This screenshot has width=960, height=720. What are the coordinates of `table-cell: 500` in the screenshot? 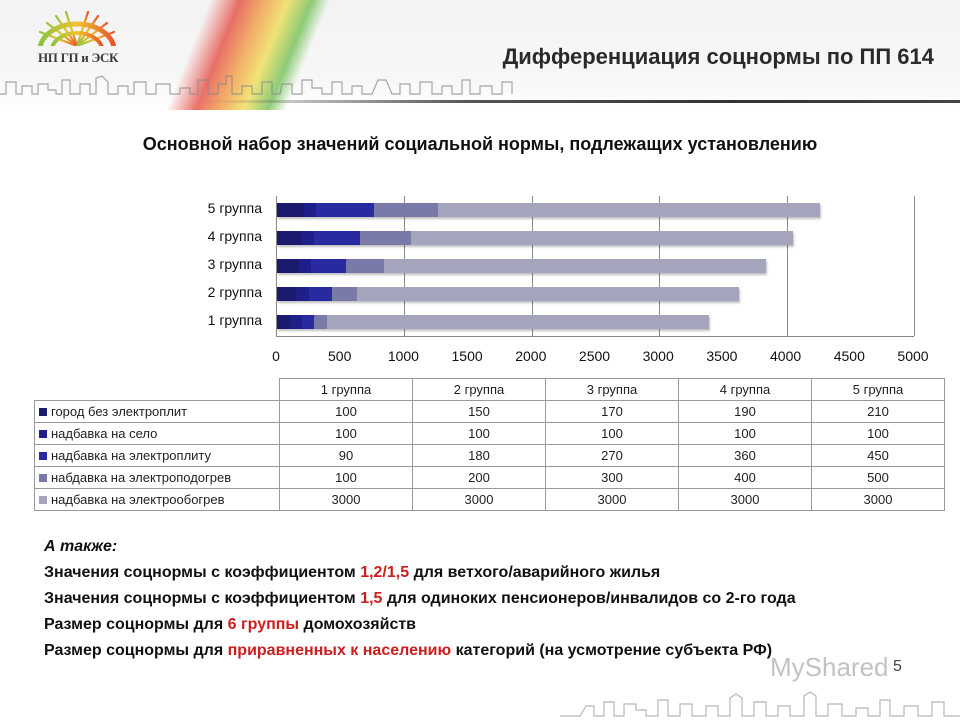 It's located at (878, 477).